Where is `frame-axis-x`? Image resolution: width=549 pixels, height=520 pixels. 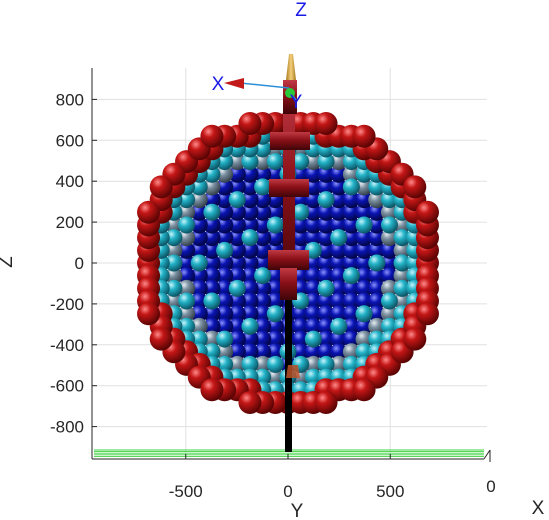
frame-axis-x is located at coordinates (264, 85).